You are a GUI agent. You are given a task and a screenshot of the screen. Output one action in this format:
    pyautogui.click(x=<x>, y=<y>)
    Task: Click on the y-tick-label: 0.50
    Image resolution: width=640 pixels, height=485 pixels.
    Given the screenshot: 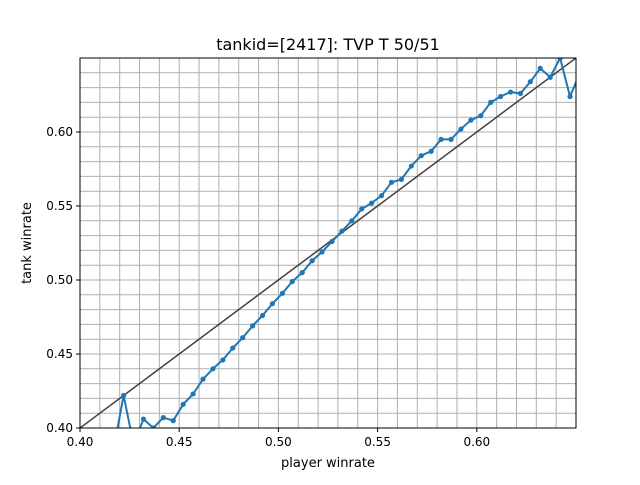 What is the action you would take?
    pyautogui.click(x=59, y=280)
    